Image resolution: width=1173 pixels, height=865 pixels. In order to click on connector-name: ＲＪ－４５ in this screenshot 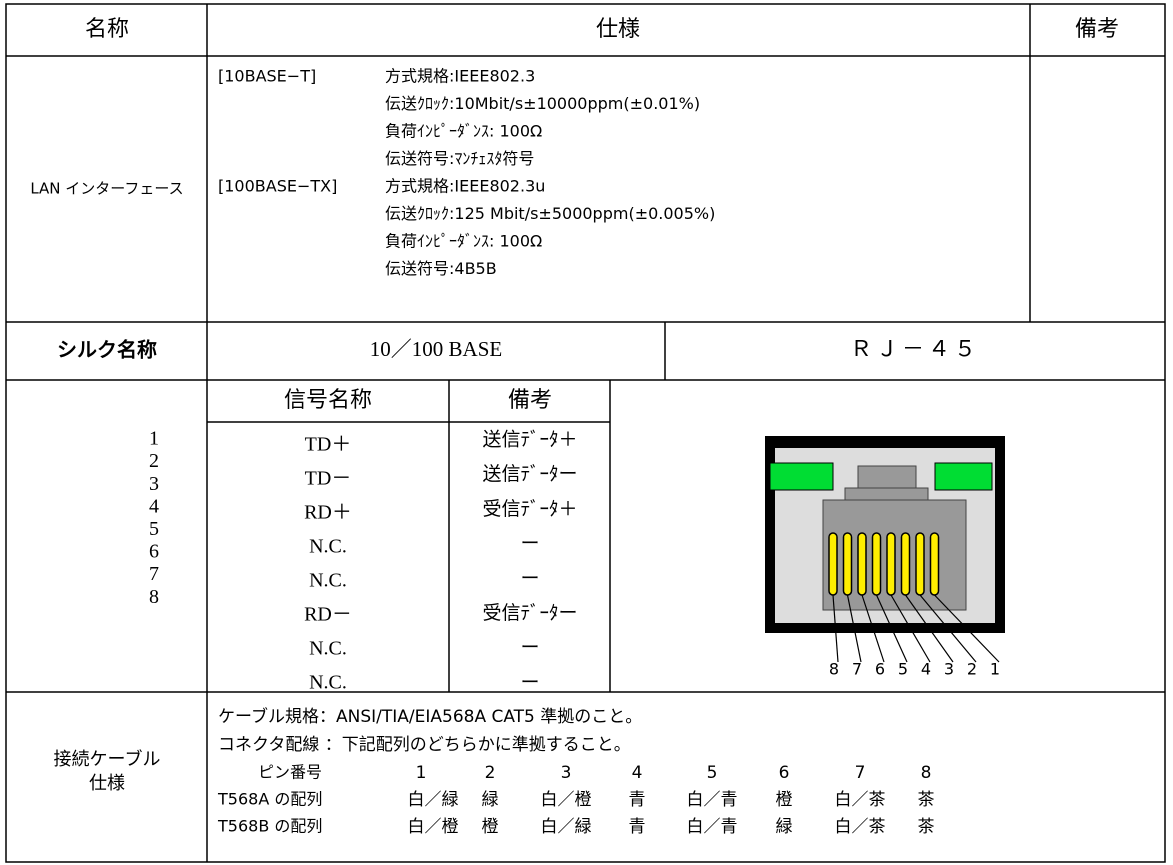, I will do `click(915, 348)`.